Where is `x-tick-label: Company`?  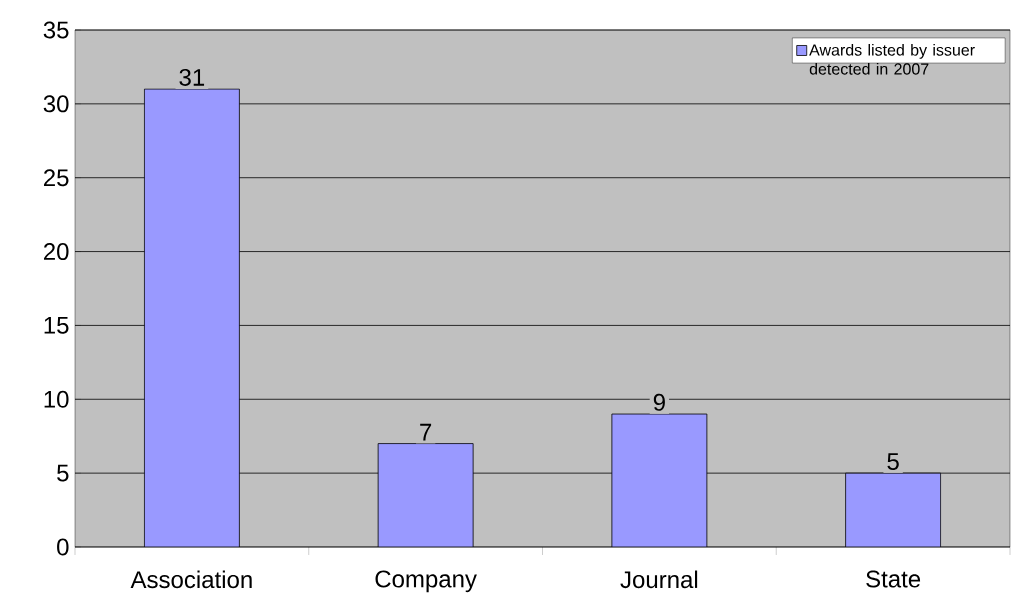
x-tick-label: Company is located at coordinates (426, 581).